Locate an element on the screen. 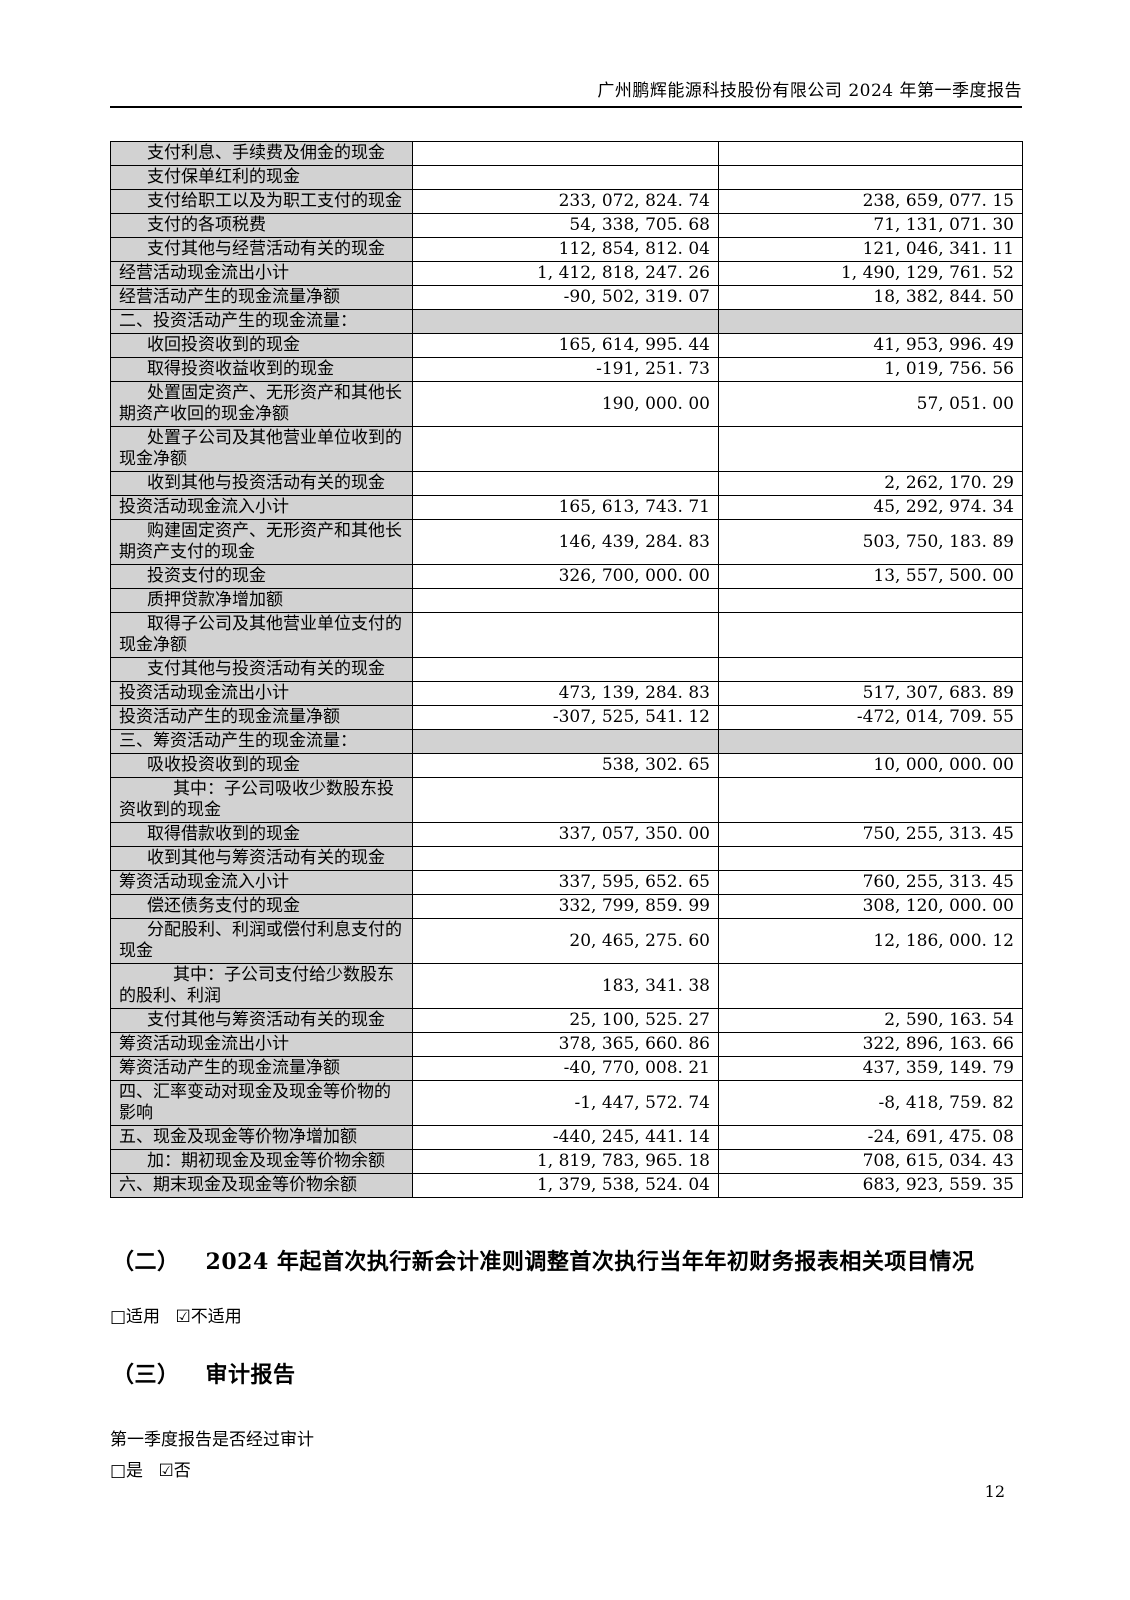  prior-period-value: 13, 557, 500. 00 is located at coordinates (870, 576).